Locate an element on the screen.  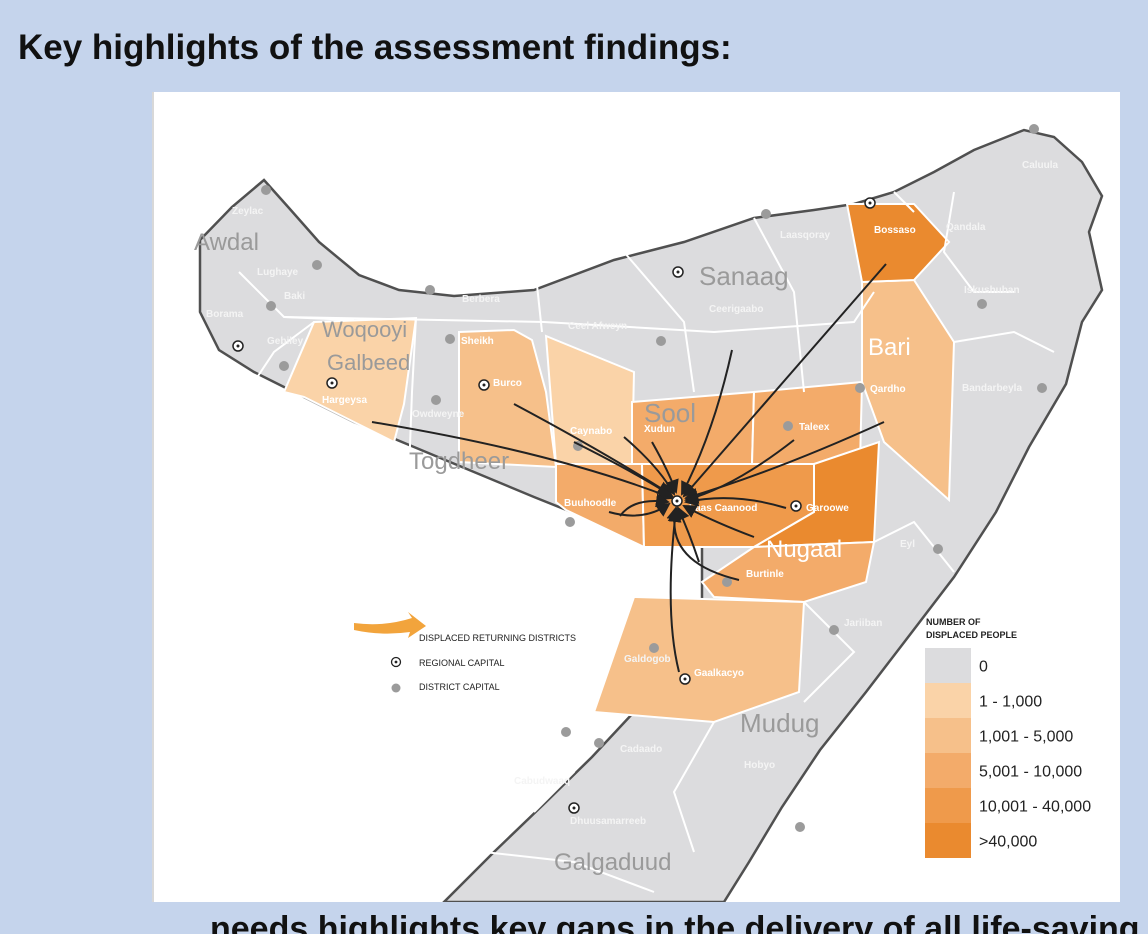
region-label-galgaduud: Galgaduud is located at coordinates (612, 862).